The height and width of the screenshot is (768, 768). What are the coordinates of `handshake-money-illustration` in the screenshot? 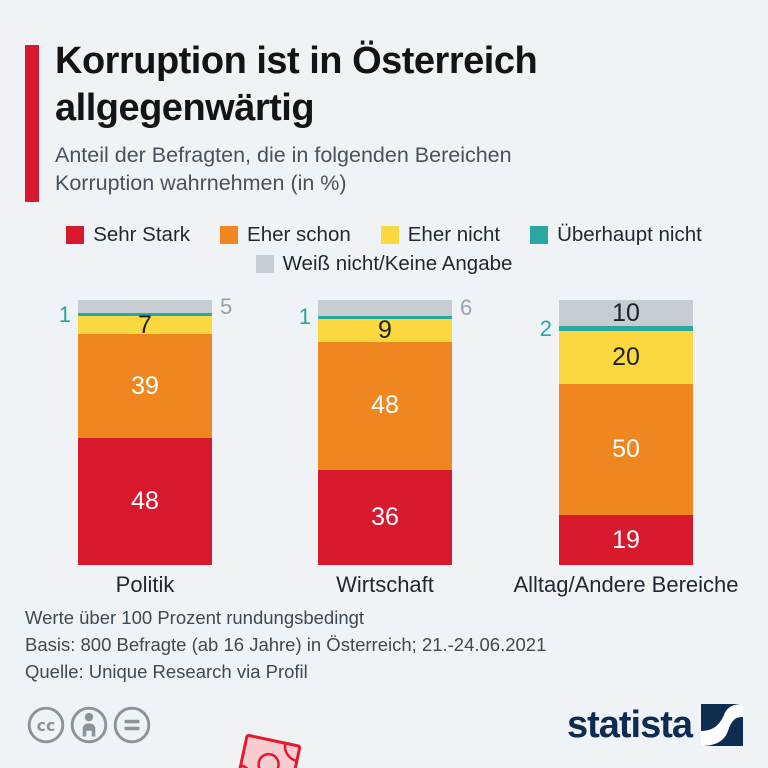 It's located at (269, 750).